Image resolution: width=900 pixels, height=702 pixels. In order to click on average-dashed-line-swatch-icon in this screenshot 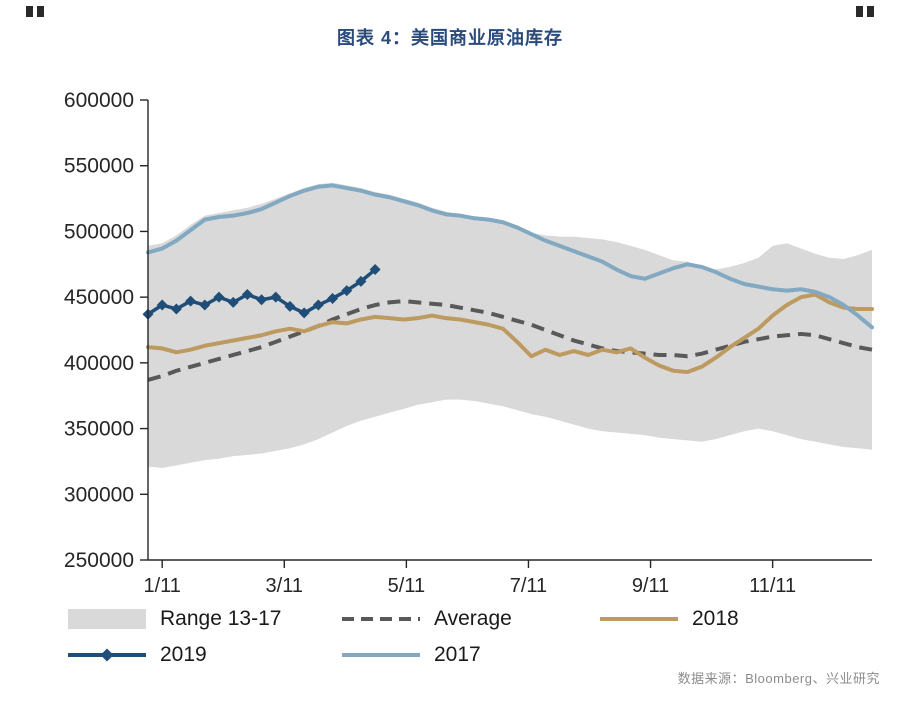, I will do `click(381, 619)`.